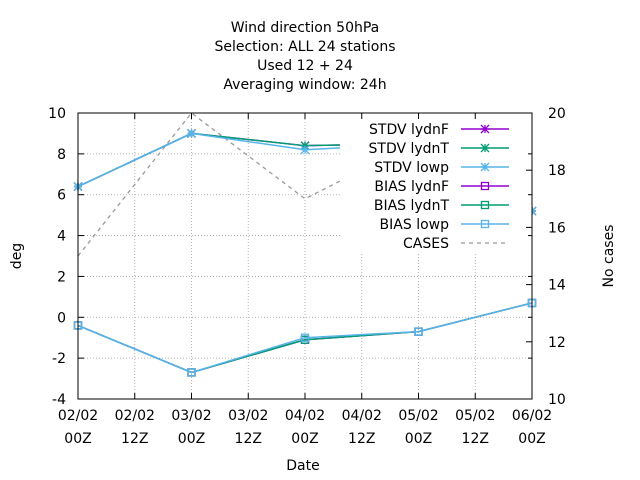 The image size is (640, 480). Describe the element at coordinates (557, 343) in the screenshot. I see `y2-tick-label: 12` at that location.